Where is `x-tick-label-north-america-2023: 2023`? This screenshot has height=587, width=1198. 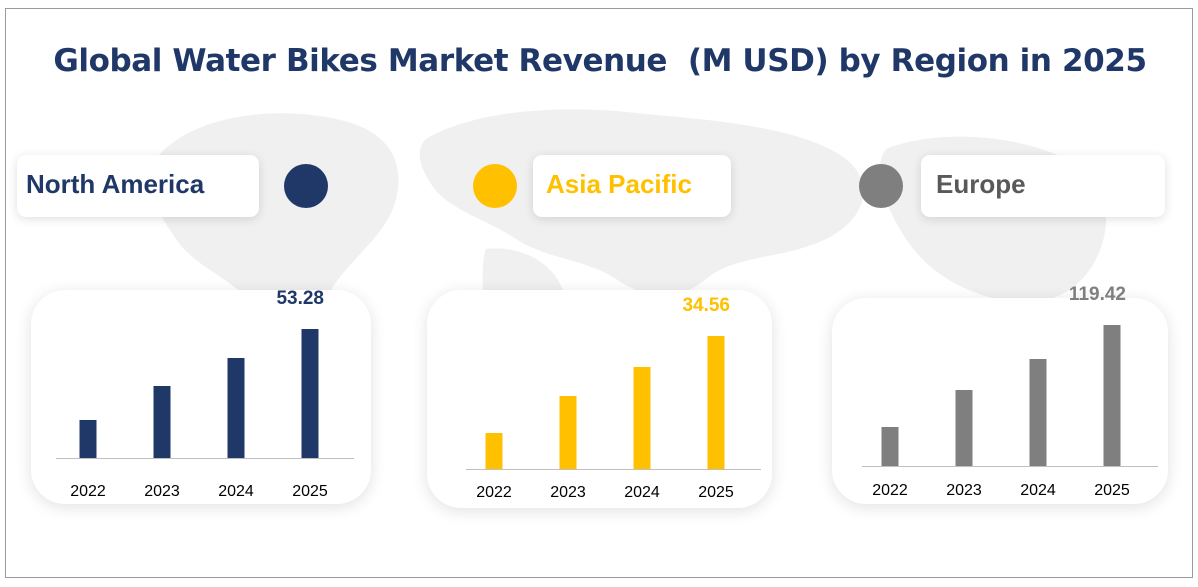 x-tick-label-north-america-2023: 2023 is located at coordinates (162, 491).